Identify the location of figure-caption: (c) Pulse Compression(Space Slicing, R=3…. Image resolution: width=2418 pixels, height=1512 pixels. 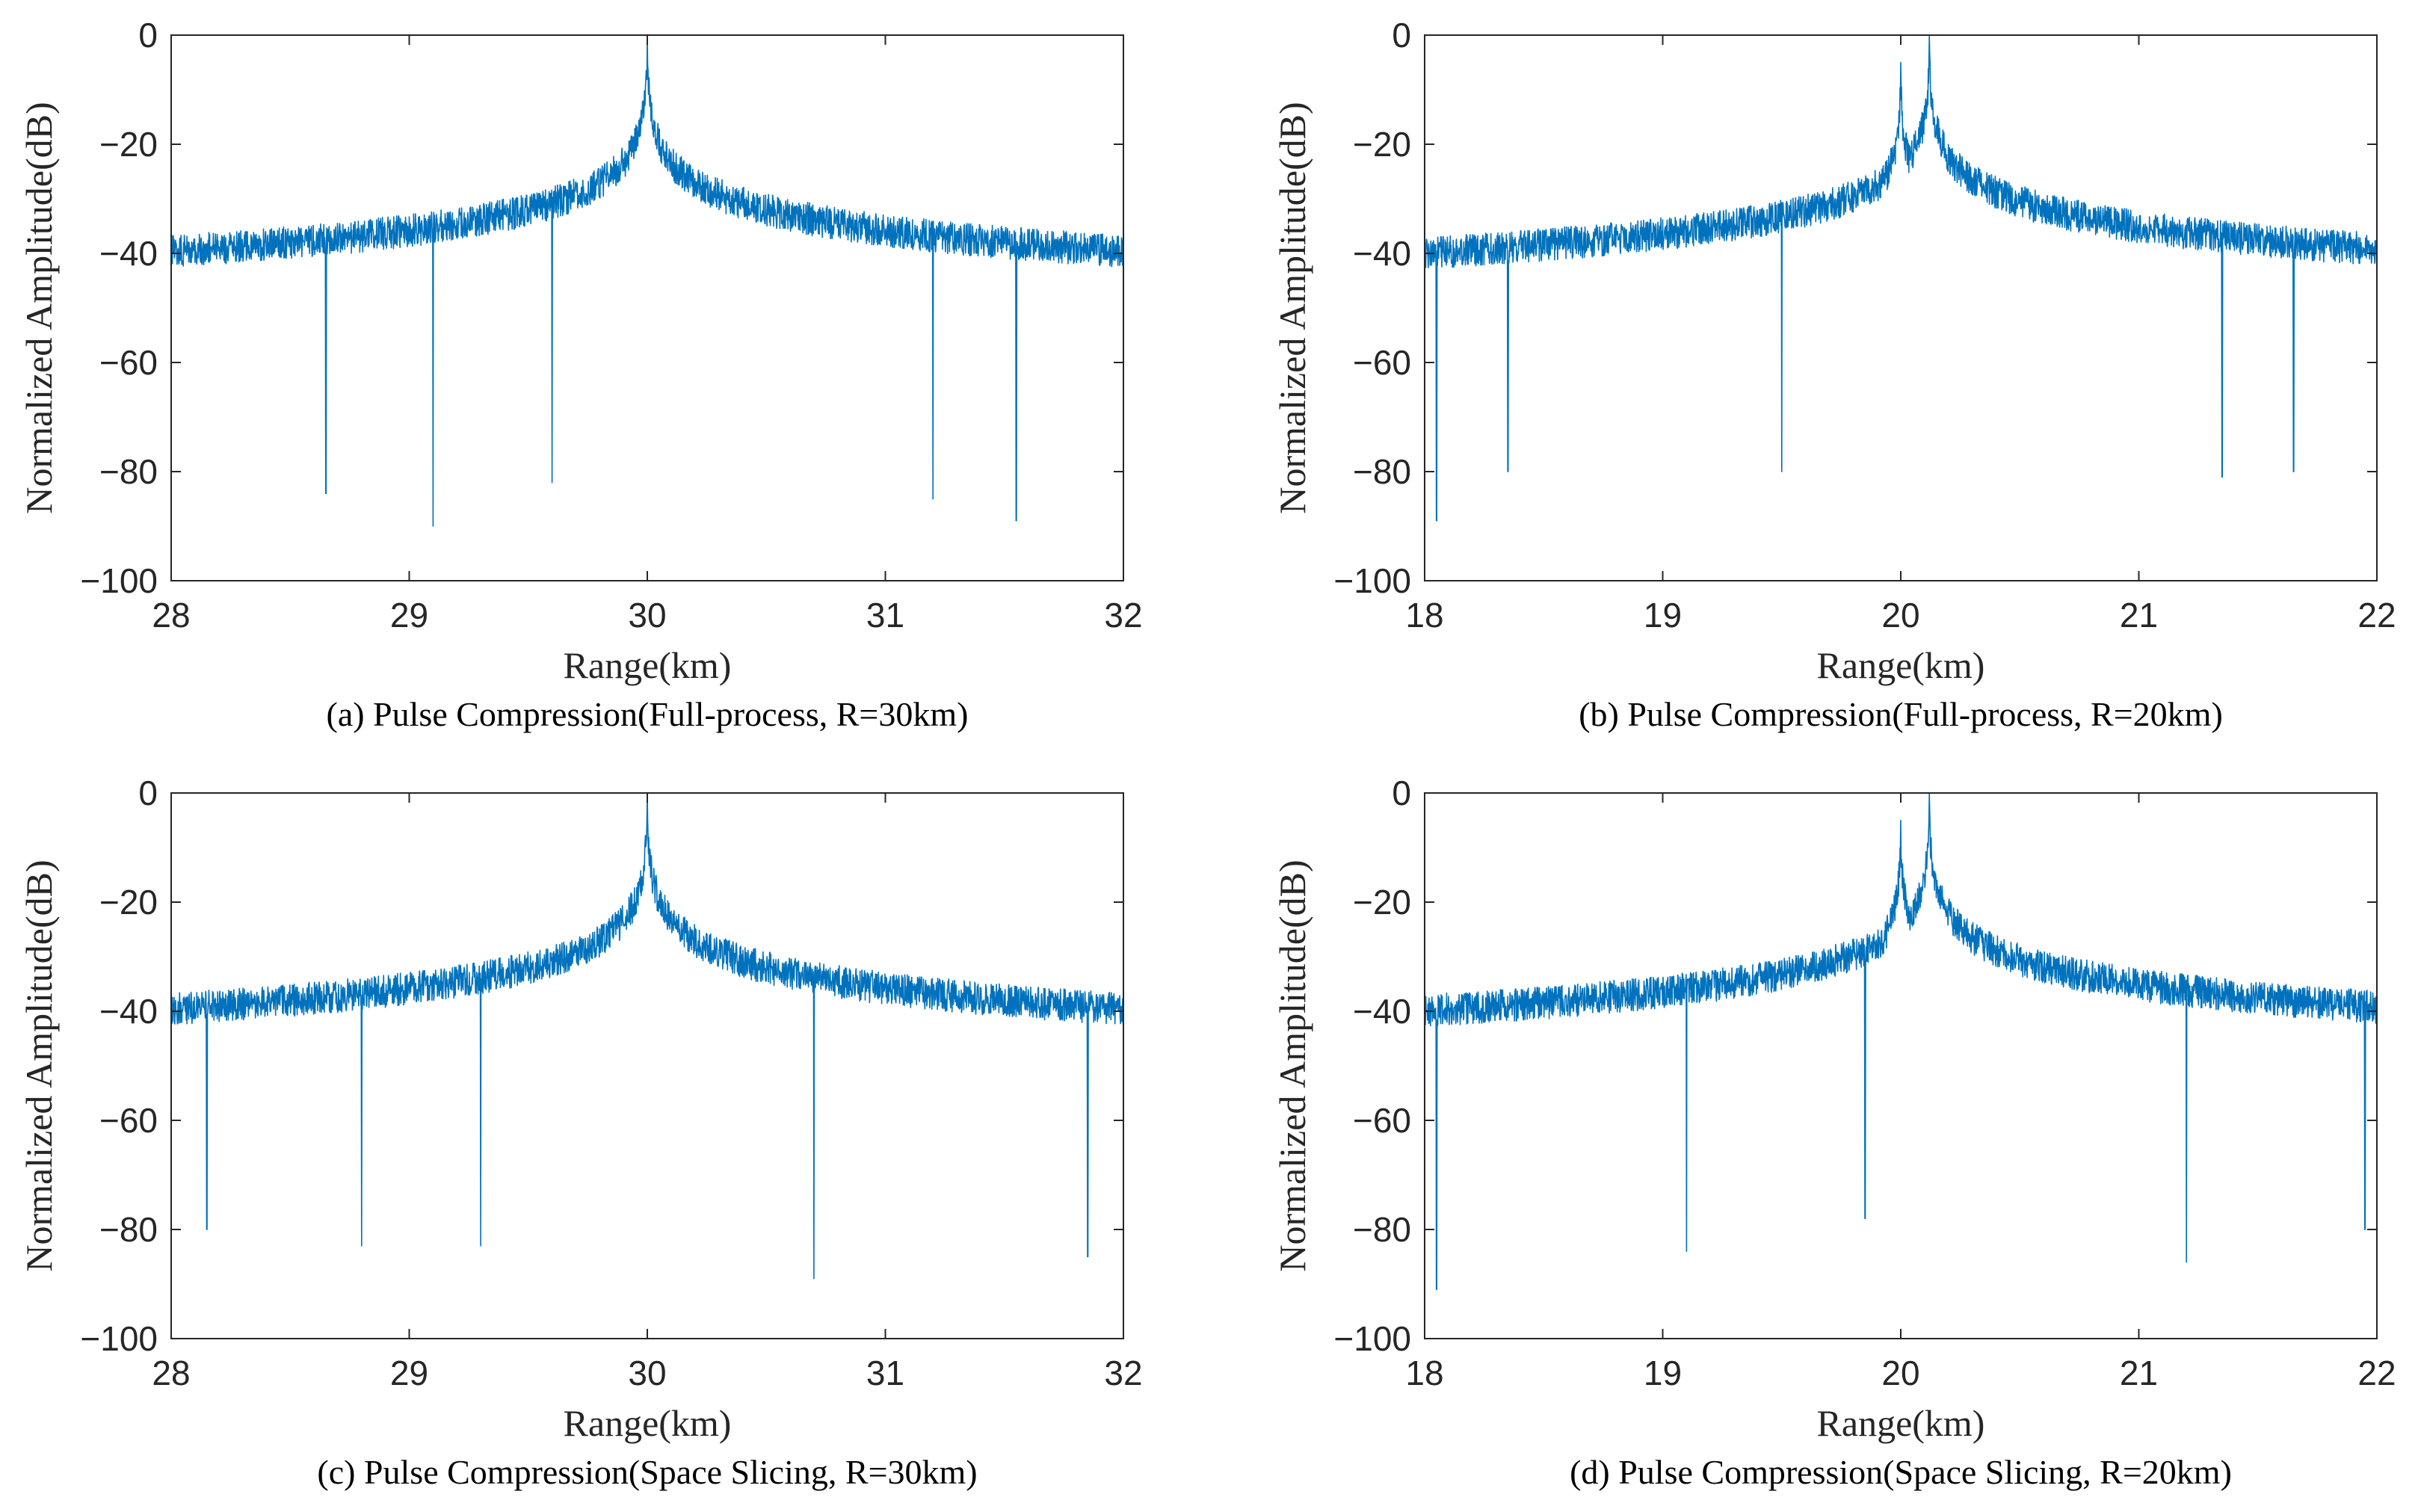
(647, 1472).